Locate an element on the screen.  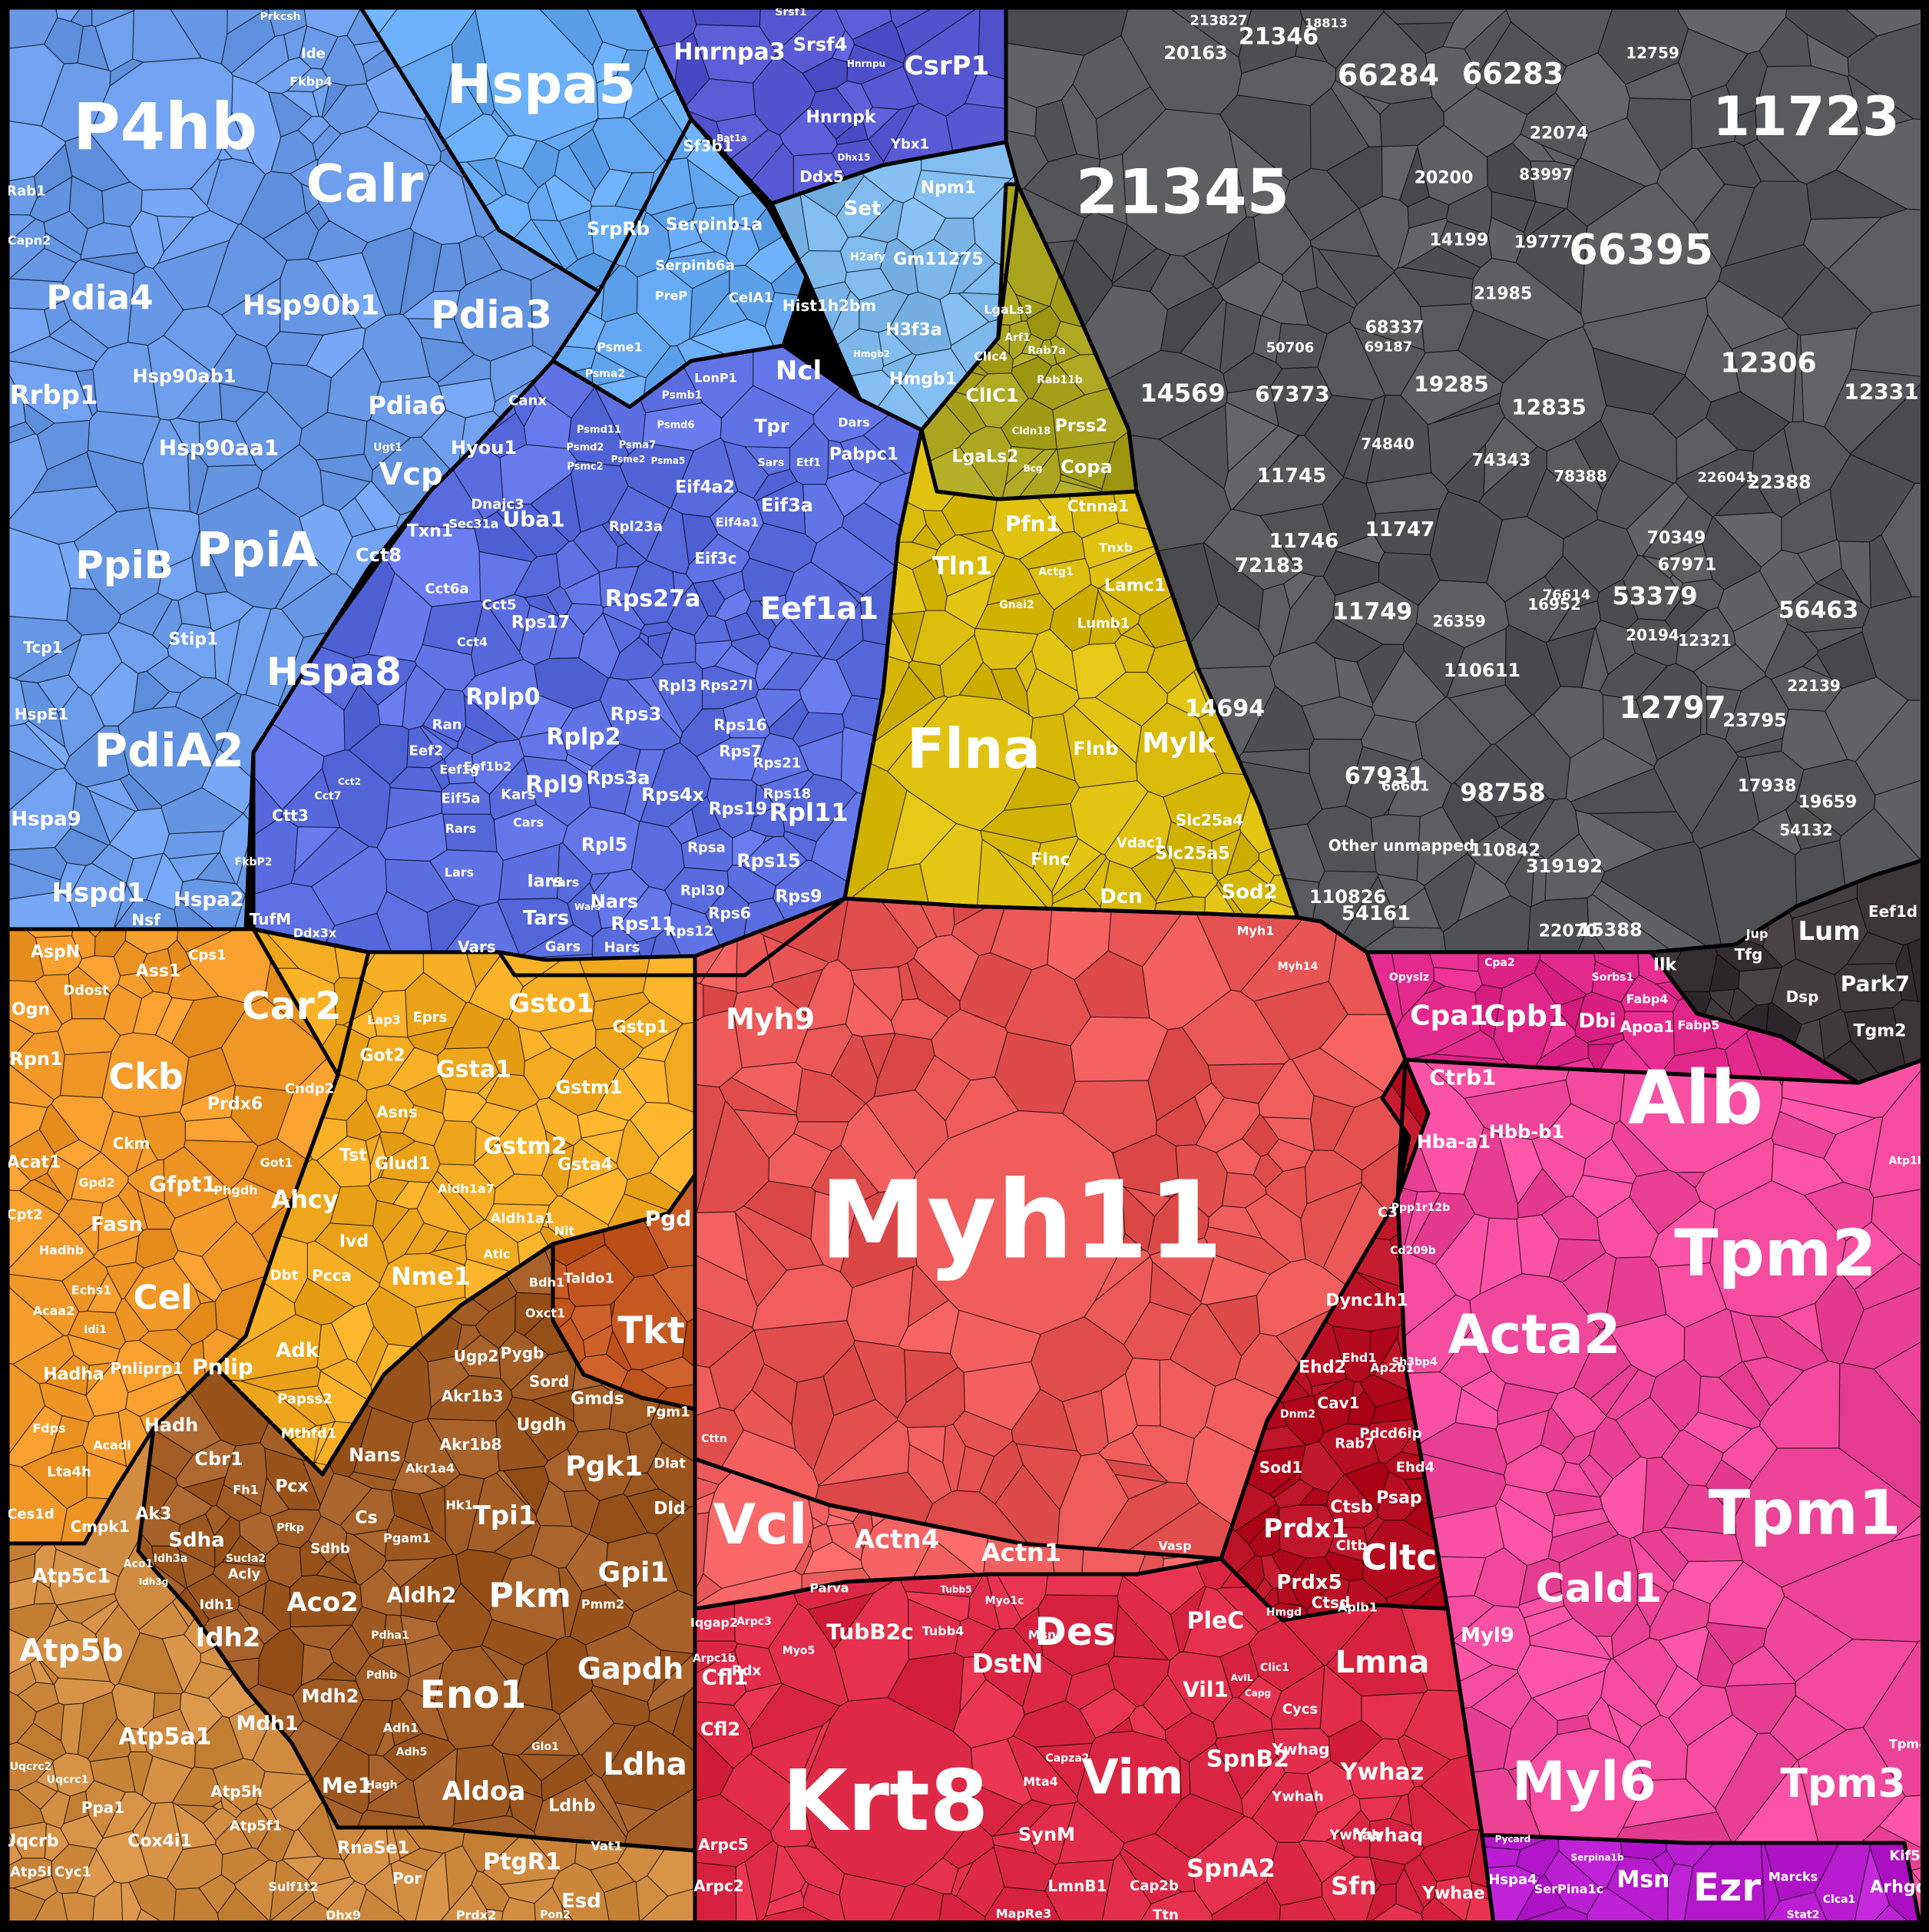
region-mitochondrial-atp-cells is located at coordinates (351, 1675).